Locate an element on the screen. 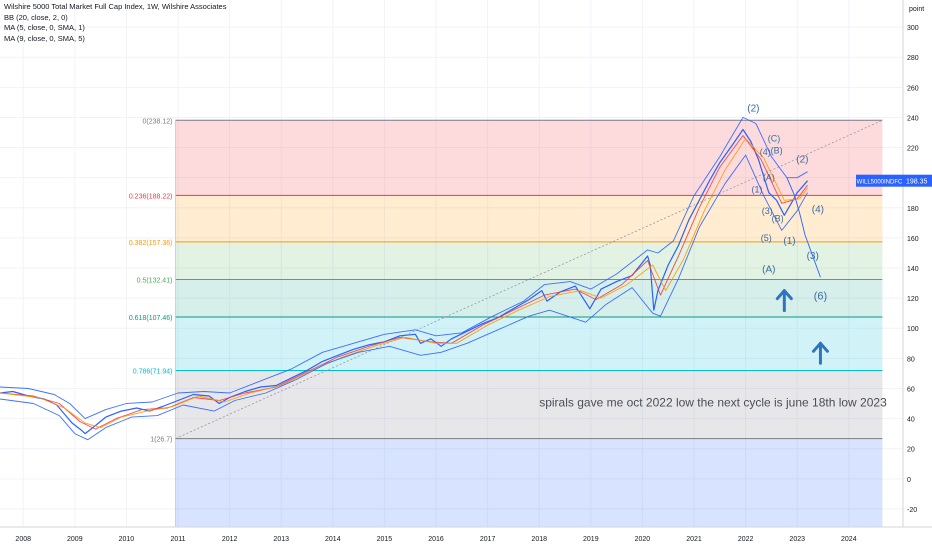 Image resolution: width=932 pixels, height=555 pixels. price-tick-label: 300 is located at coordinates (913, 28).